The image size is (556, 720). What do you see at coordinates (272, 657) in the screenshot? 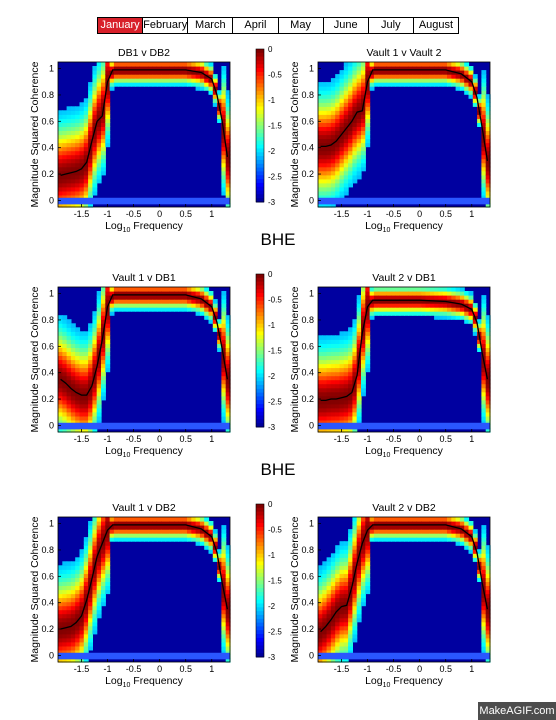
I see `colorbar-tick-label: -3` at bounding box center [272, 657].